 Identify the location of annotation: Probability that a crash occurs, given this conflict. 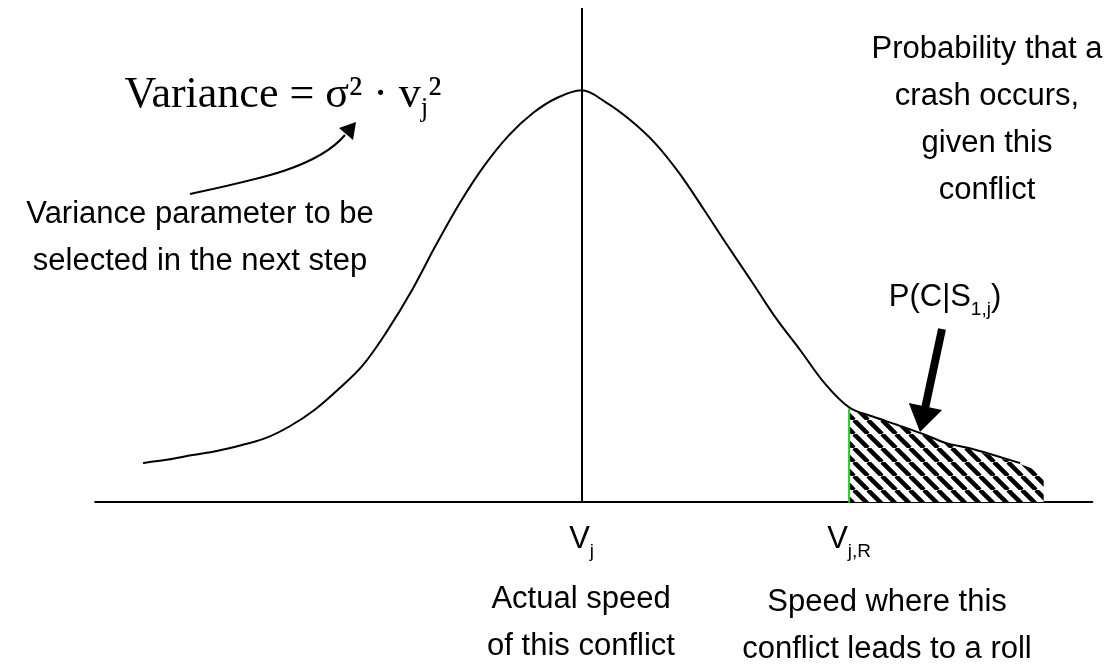
(987, 118).